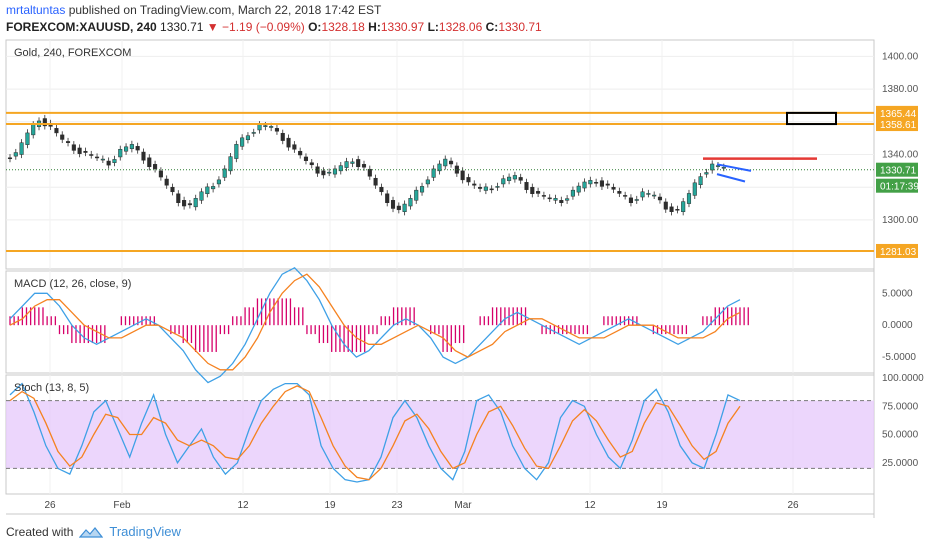  I want to click on low-value: 1328.06, so click(460, 27).